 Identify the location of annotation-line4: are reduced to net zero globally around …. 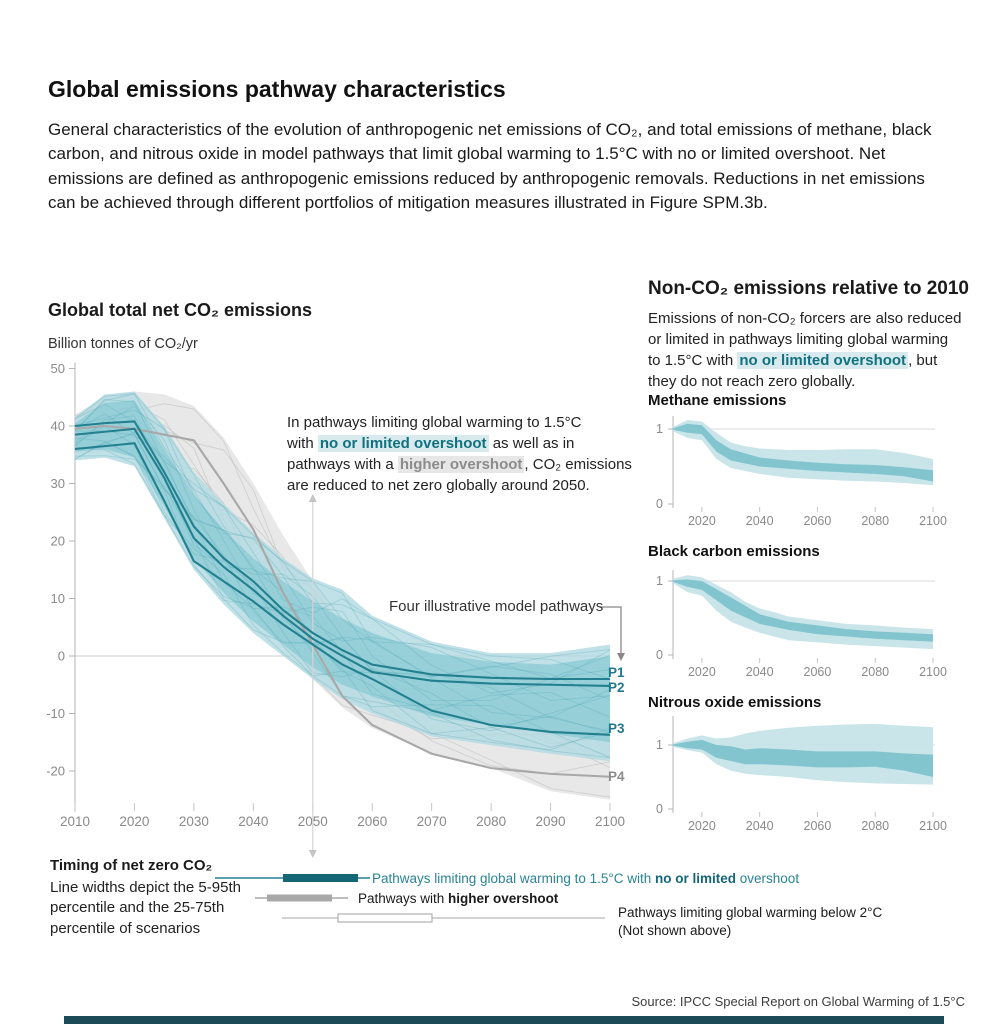
(438, 485).